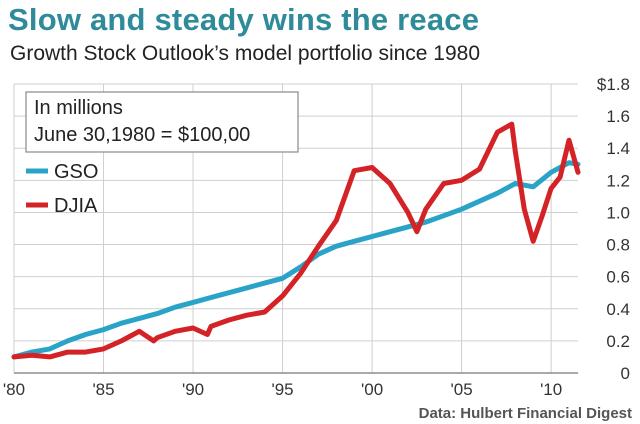 The height and width of the screenshot is (424, 640). Describe the element at coordinates (618, 309) in the screenshot. I see `y-tick-label: 0.4` at that location.